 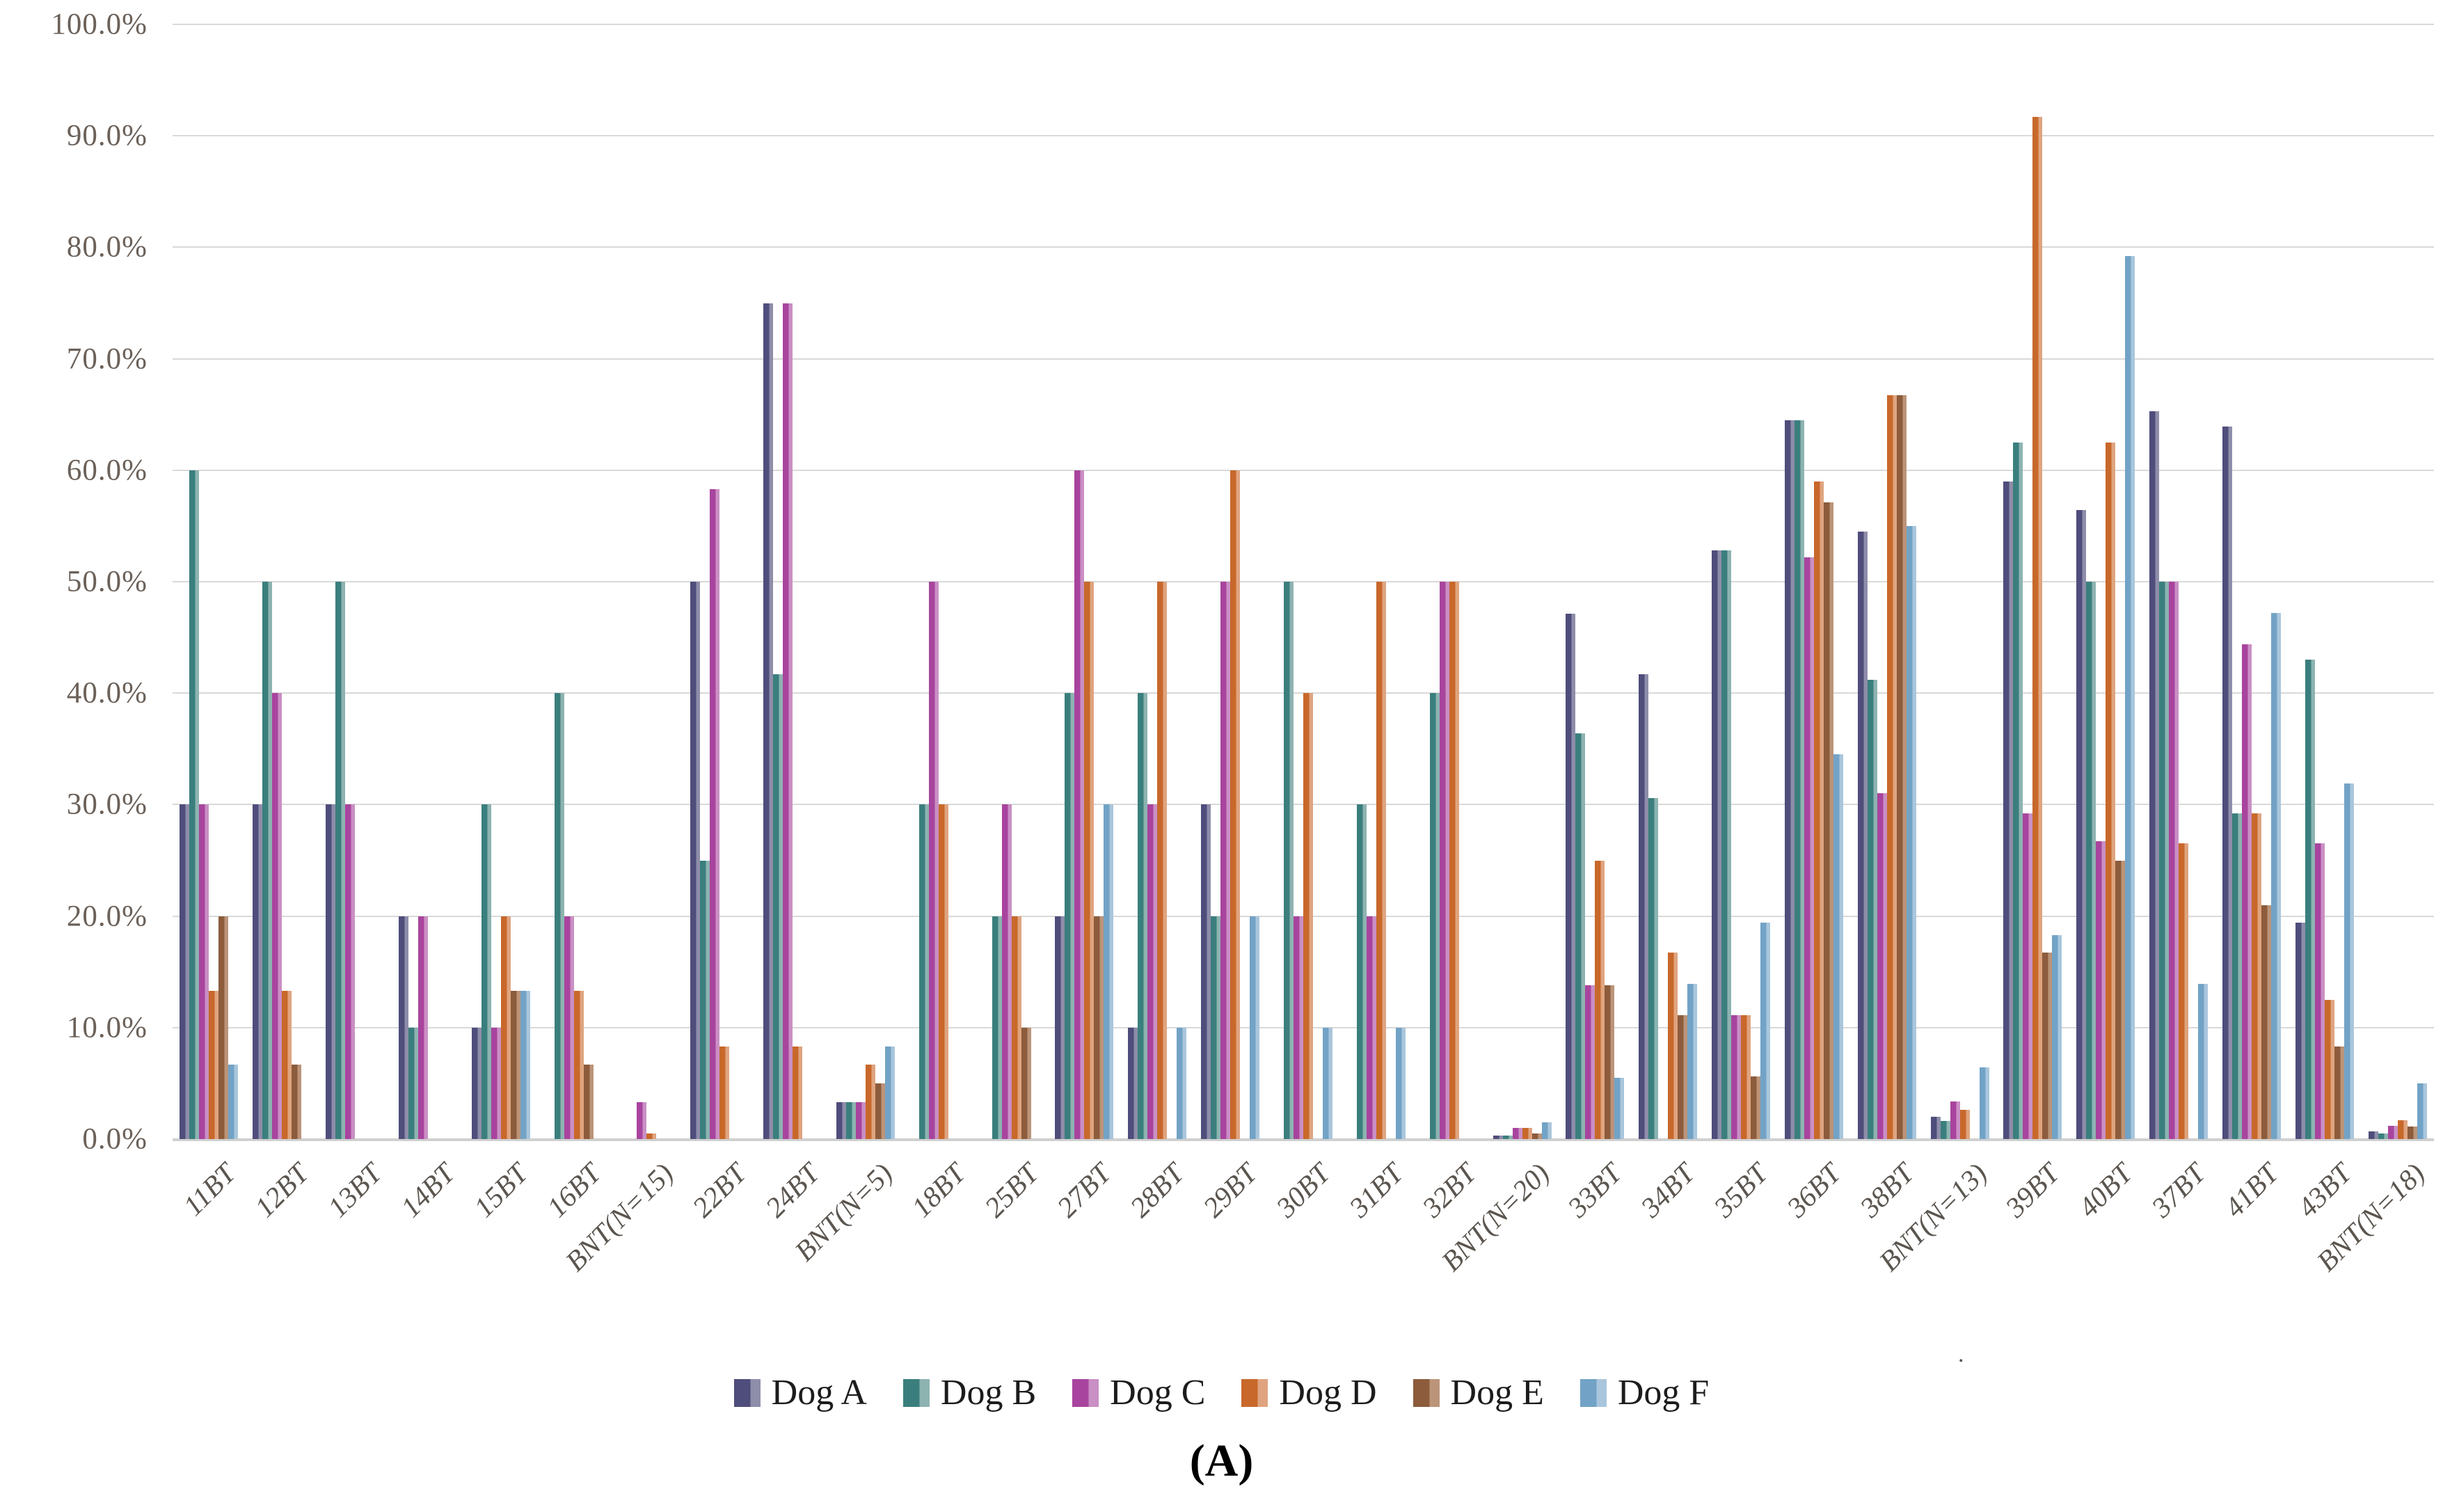 I want to click on bar-group-27BT, so click(x=1084, y=581).